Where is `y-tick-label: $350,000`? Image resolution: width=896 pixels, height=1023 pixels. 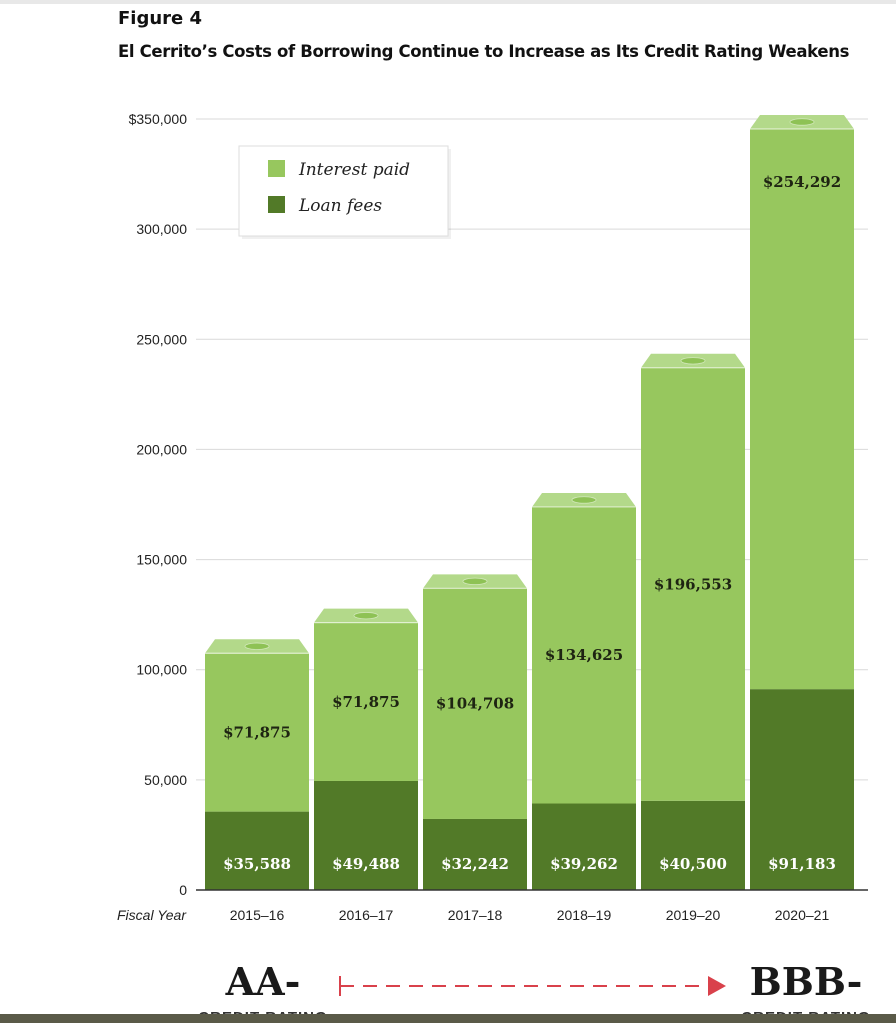
y-tick-label: $350,000 is located at coordinates (158, 119).